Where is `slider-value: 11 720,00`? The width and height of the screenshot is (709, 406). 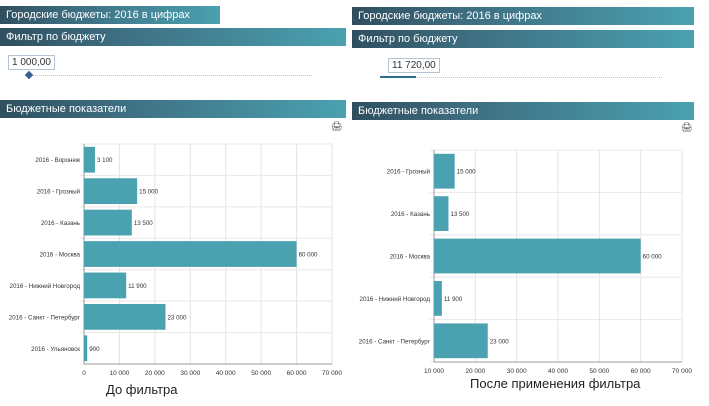 slider-value: 11 720,00 is located at coordinates (414, 65).